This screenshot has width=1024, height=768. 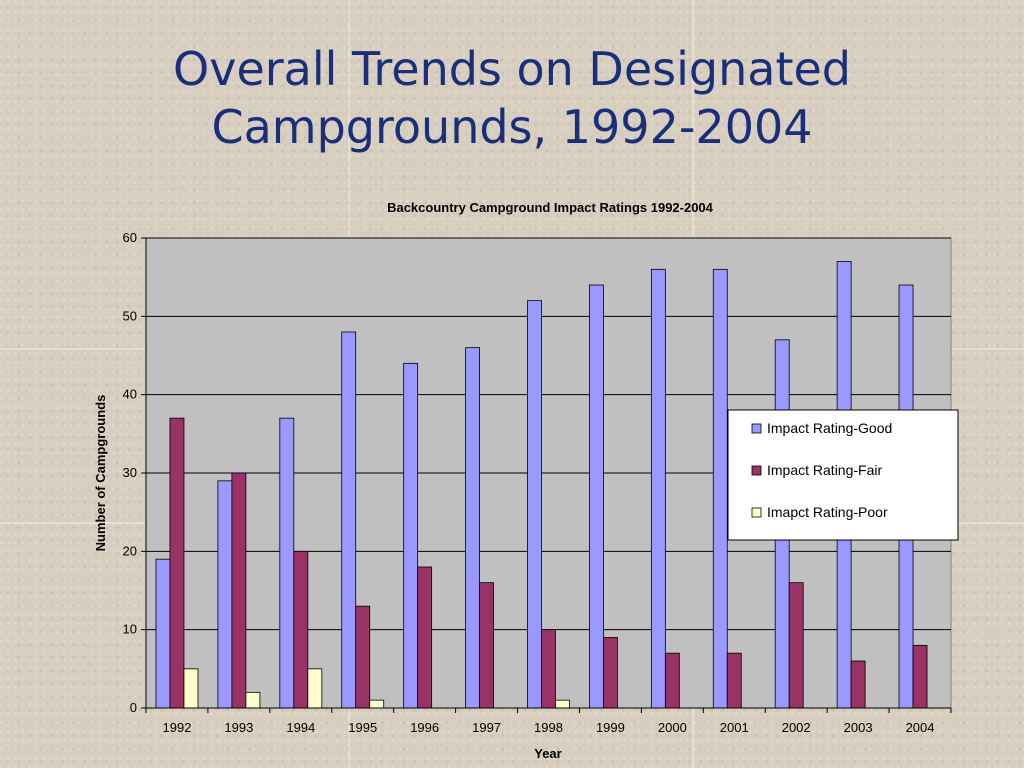 What do you see at coordinates (672, 727) in the screenshot?
I see `x-tick-label: 2000` at bounding box center [672, 727].